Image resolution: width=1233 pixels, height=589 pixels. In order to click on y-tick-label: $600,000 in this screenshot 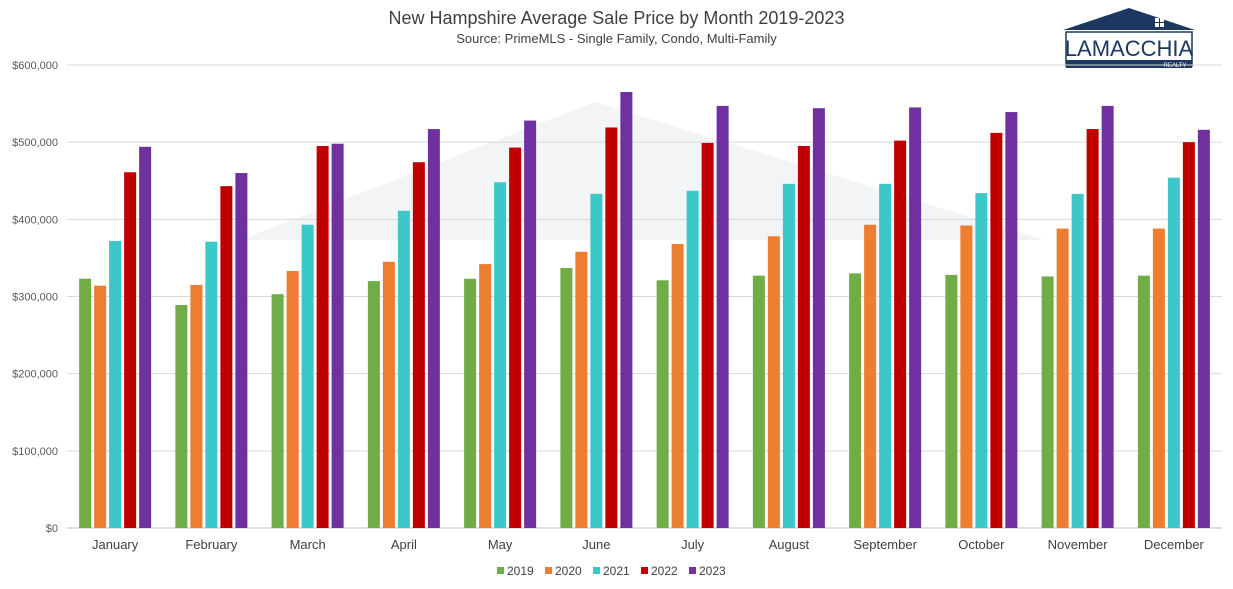, I will do `click(35, 66)`.